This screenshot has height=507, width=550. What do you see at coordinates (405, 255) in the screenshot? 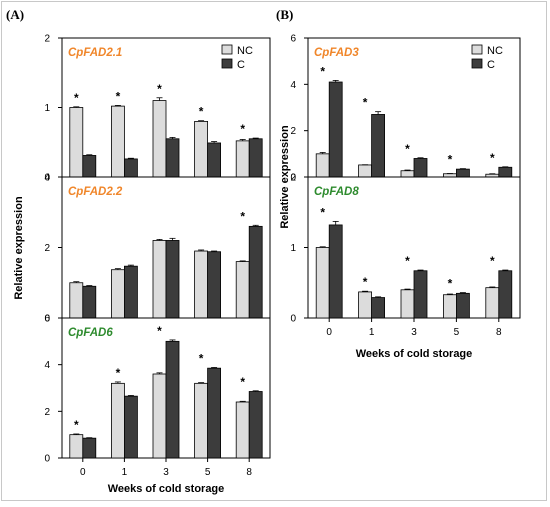
I see `subplot-cpfad8: 0 1 2 * 0 * 1 * 3 * 5 * 8 CpFAD8` at bounding box center [405, 255].